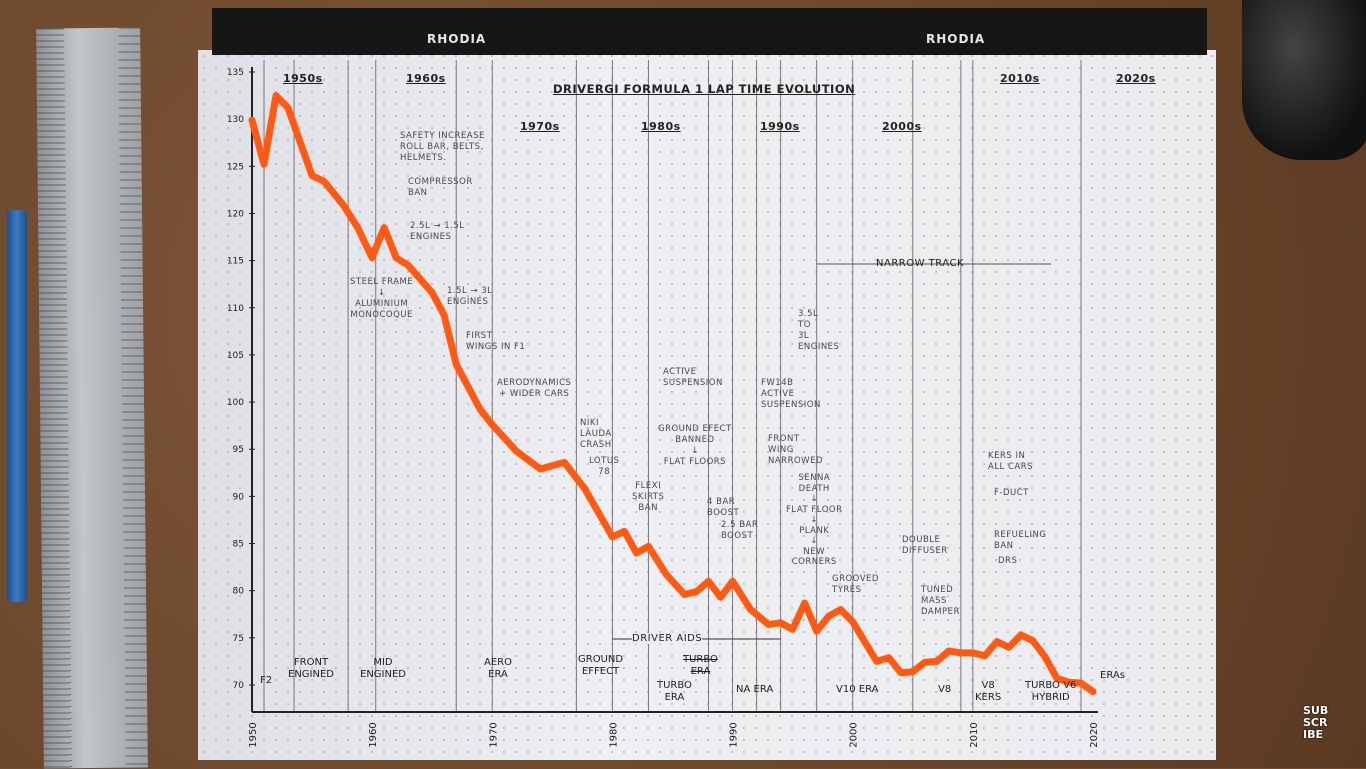 This screenshot has height=769, width=1366. What do you see at coordinates (495, 342) in the screenshot?
I see `annotation: FIRST WINGS IN F1` at bounding box center [495, 342].